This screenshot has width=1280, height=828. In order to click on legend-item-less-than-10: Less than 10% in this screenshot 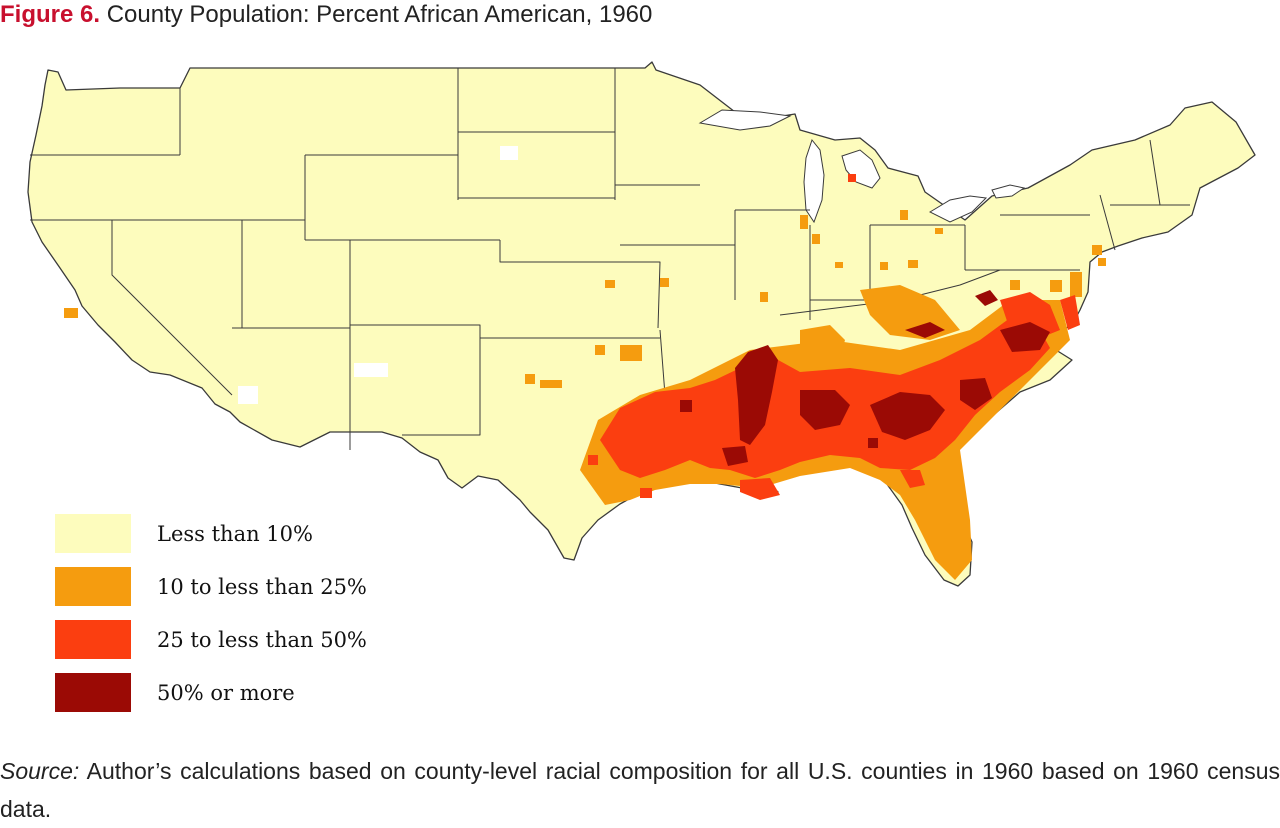, I will do `click(211, 533)`.